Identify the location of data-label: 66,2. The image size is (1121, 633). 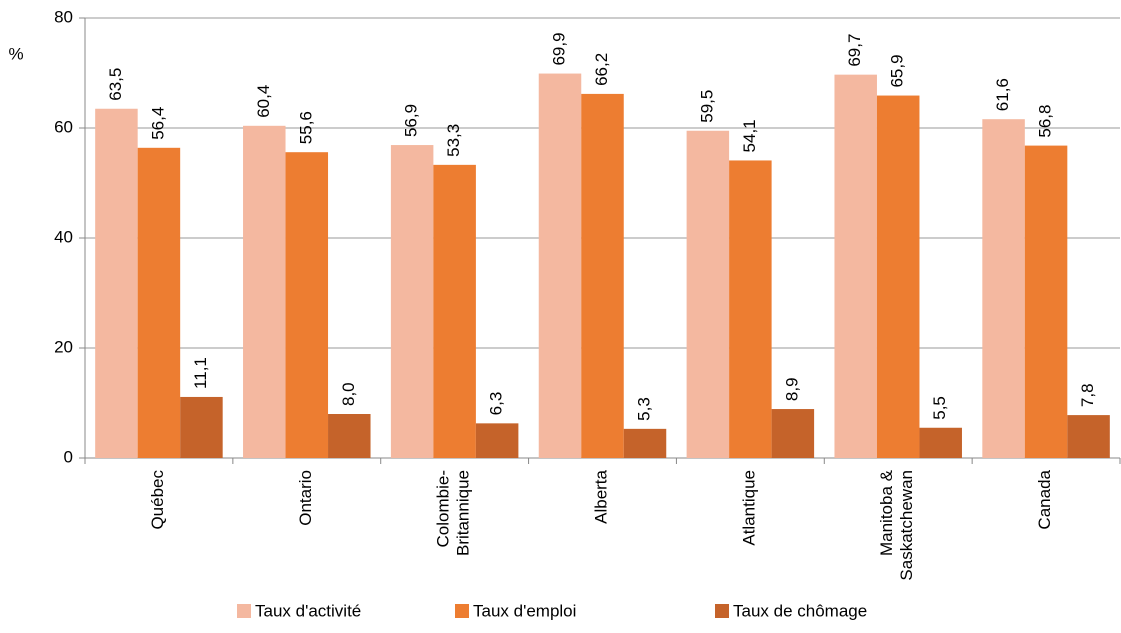
(601, 69).